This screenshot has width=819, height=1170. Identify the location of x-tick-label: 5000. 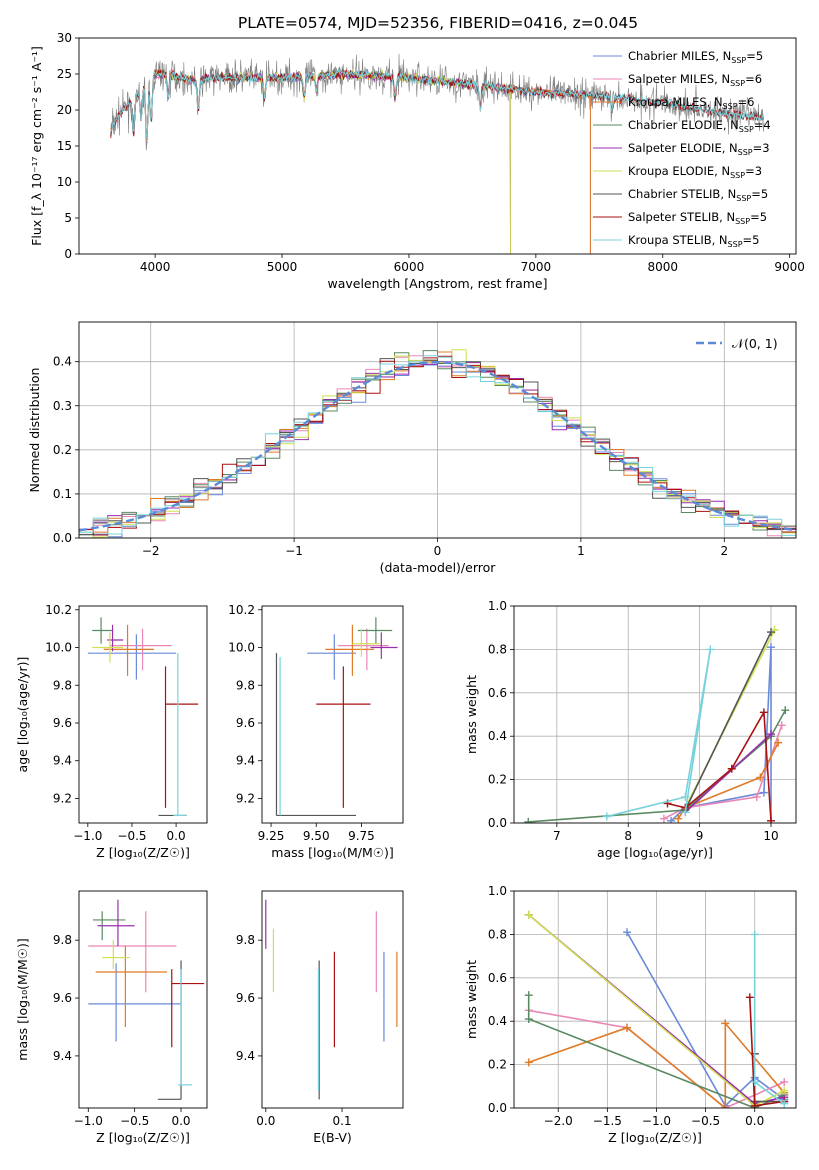
(282, 267).